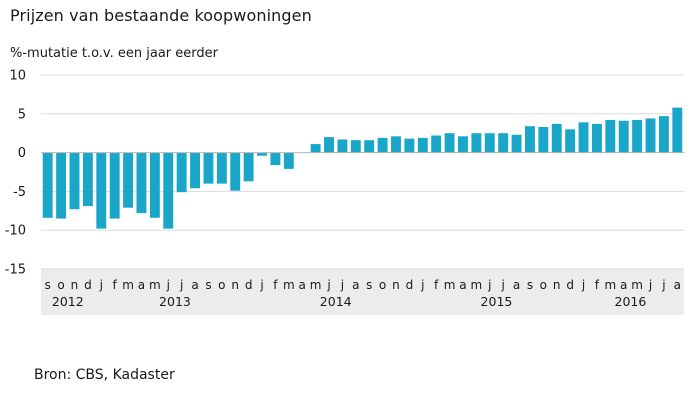 The height and width of the screenshot is (400, 693). What do you see at coordinates (22, 114) in the screenshot?
I see `y-tick-label: 5` at bounding box center [22, 114].